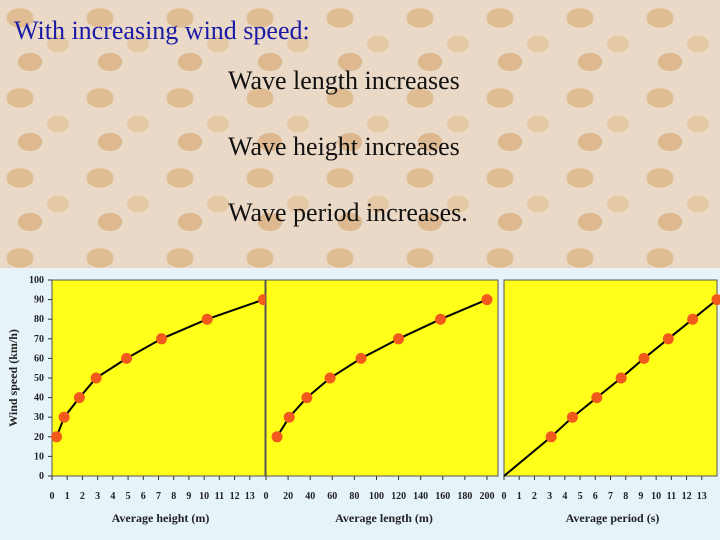 The width and height of the screenshot is (720, 540). What do you see at coordinates (464, 496) in the screenshot?
I see `x-tick-label: 180` at bounding box center [464, 496].